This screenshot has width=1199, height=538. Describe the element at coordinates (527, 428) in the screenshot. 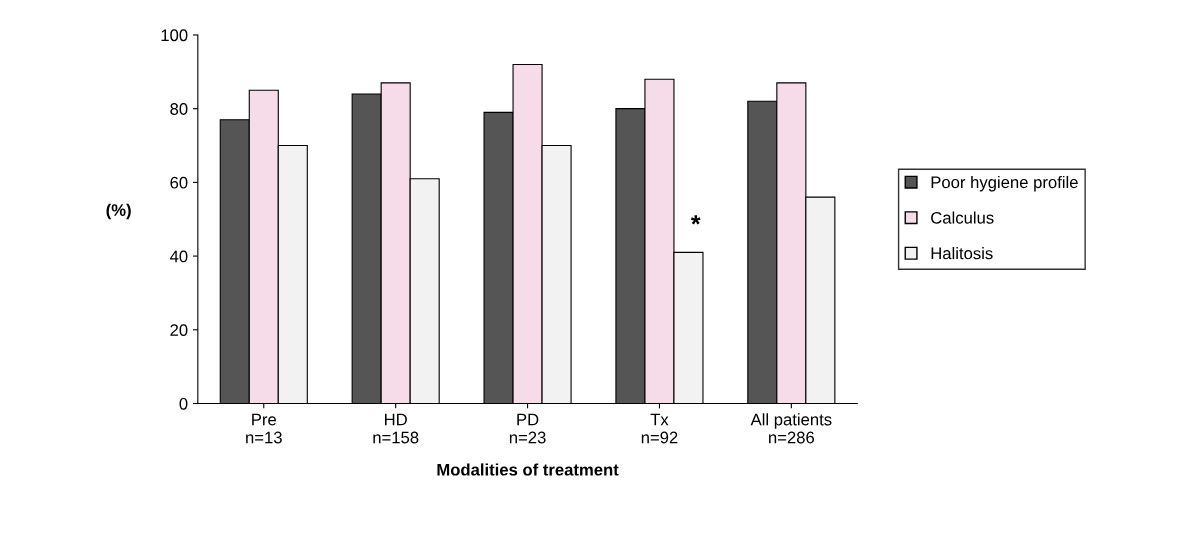

I see `x-tick-label: PD n=23` at that location.